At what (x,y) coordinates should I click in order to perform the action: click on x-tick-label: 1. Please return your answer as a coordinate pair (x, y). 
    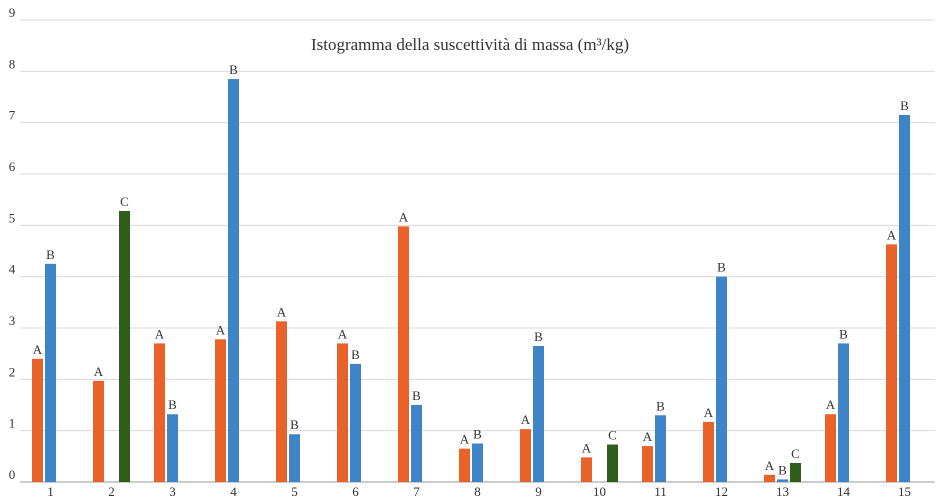
    Looking at the image, I should click on (50, 491).